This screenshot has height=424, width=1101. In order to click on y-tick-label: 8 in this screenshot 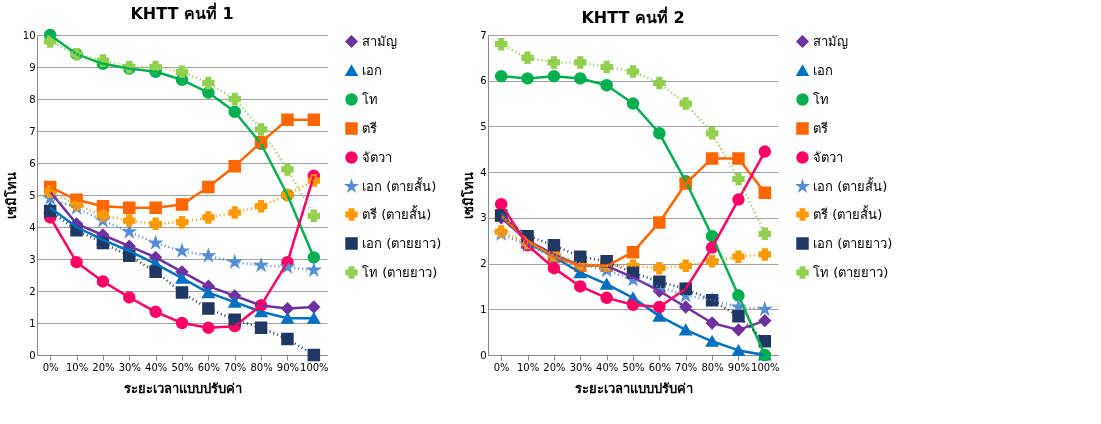, I will do `click(32, 99)`.